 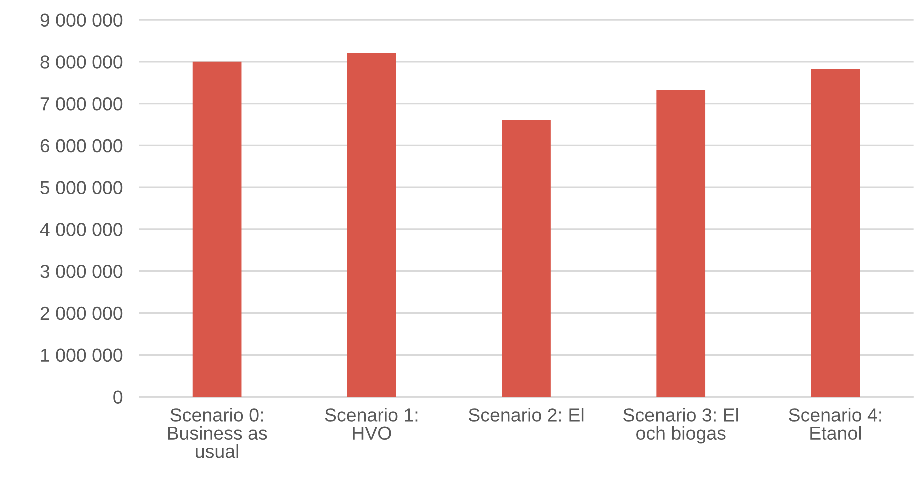 I want to click on x-tick-label: Scenario 2: El, so click(x=526, y=415).